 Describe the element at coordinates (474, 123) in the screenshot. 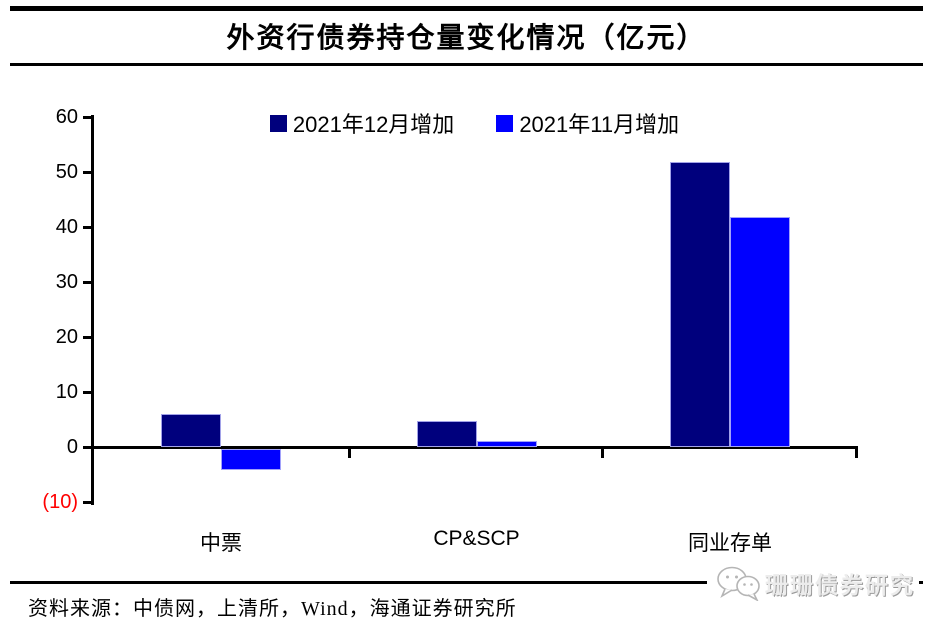

I see `chart-legend: 2021年12月增加 2021年11月增加` at that location.